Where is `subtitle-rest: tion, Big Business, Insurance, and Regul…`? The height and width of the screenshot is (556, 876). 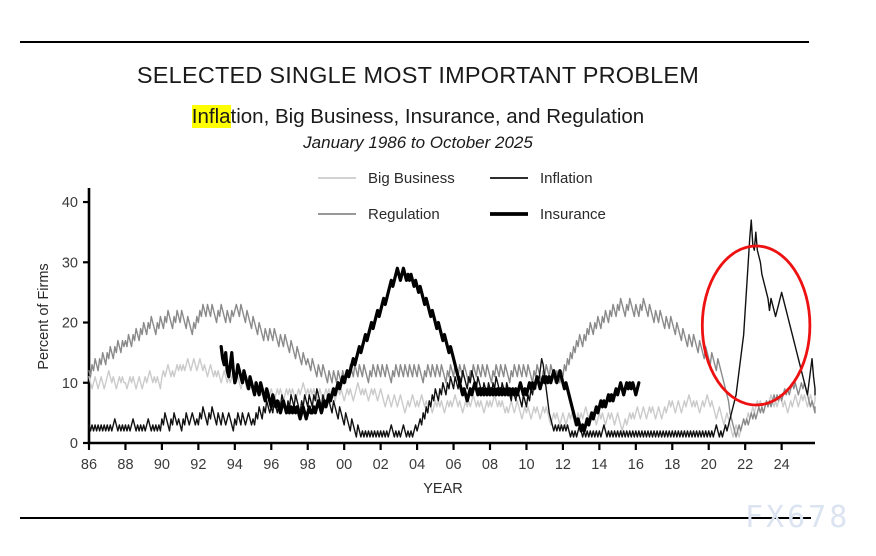 subtitle-rest: tion, Big Business, Insurance, and Regul… is located at coordinates (437, 116).